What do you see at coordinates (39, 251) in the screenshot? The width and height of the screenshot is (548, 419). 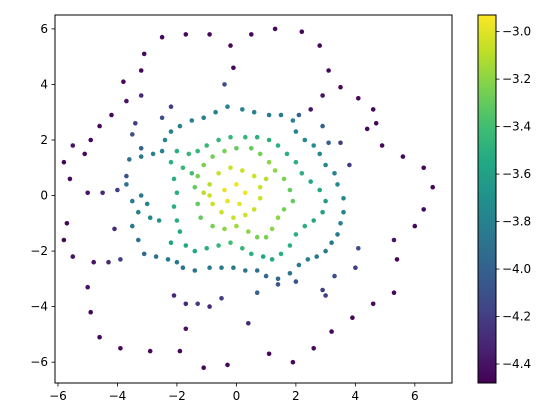 I see `y-tick-label: −2` at bounding box center [39, 251].